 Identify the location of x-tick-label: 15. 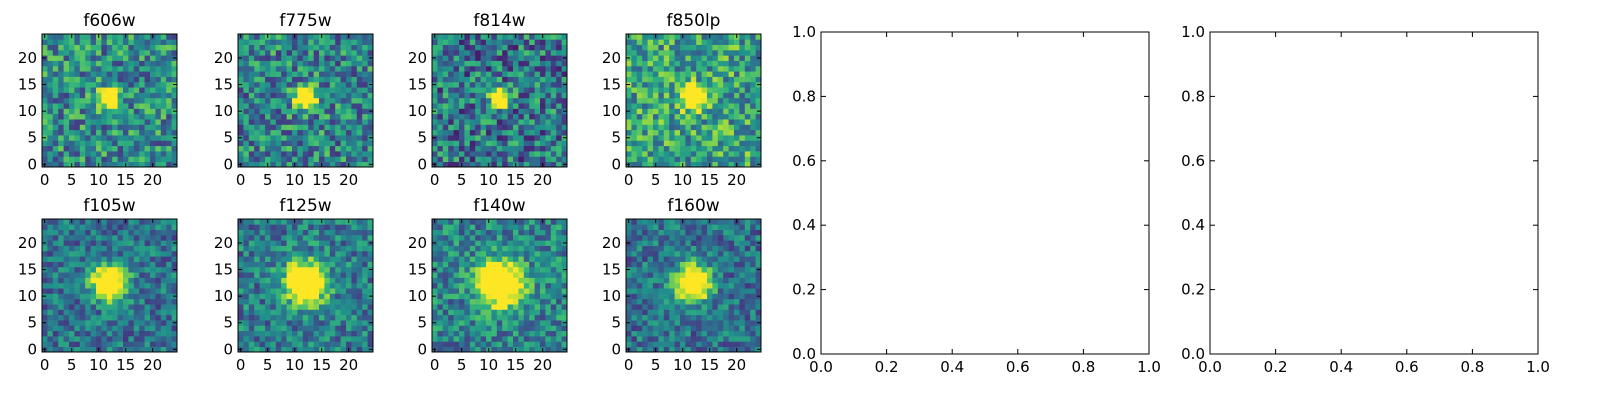
(321, 365).